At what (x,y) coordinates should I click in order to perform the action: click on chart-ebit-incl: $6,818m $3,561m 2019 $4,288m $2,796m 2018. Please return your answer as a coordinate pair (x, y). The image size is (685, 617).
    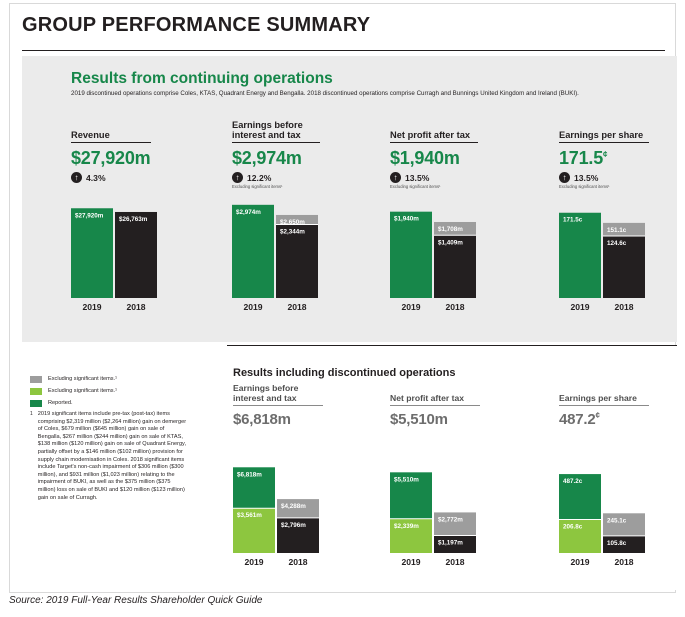
    Looking at the image, I should click on (278, 517).